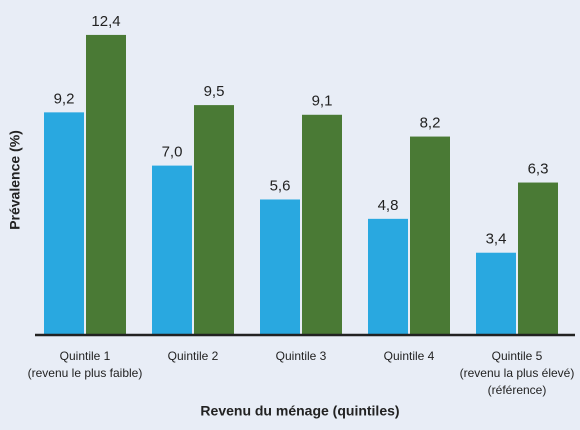 The width and height of the screenshot is (580, 430). Describe the element at coordinates (64, 98) in the screenshot. I see `value-label: 9,2` at that location.